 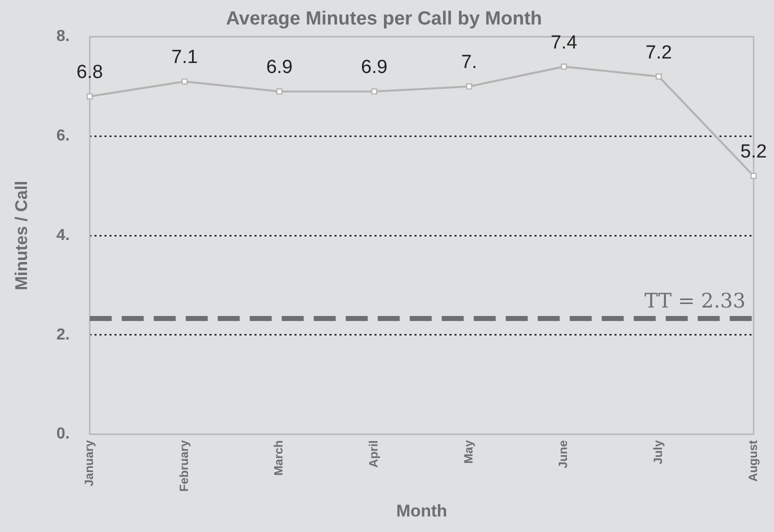 What do you see at coordinates (279, 458) in the screenshot?
I see `x-tick-label: March` at bounding box center [279, 458].